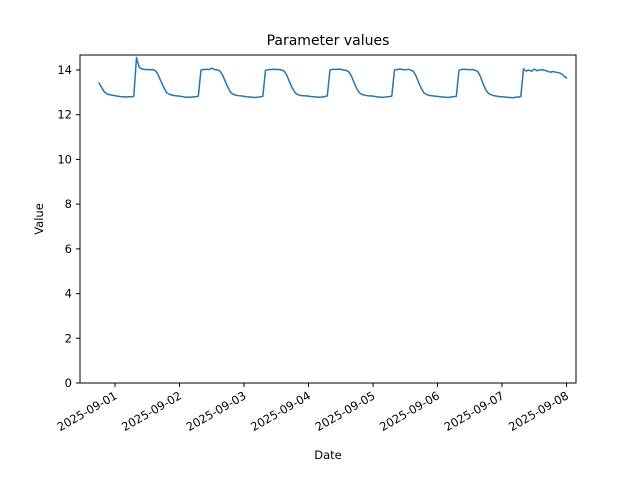 The width and height of the screenshot is (640, 480). Describe the element at coordinates (64, 70) in the screenshot. I see `y-tick-label: 14` at that location.